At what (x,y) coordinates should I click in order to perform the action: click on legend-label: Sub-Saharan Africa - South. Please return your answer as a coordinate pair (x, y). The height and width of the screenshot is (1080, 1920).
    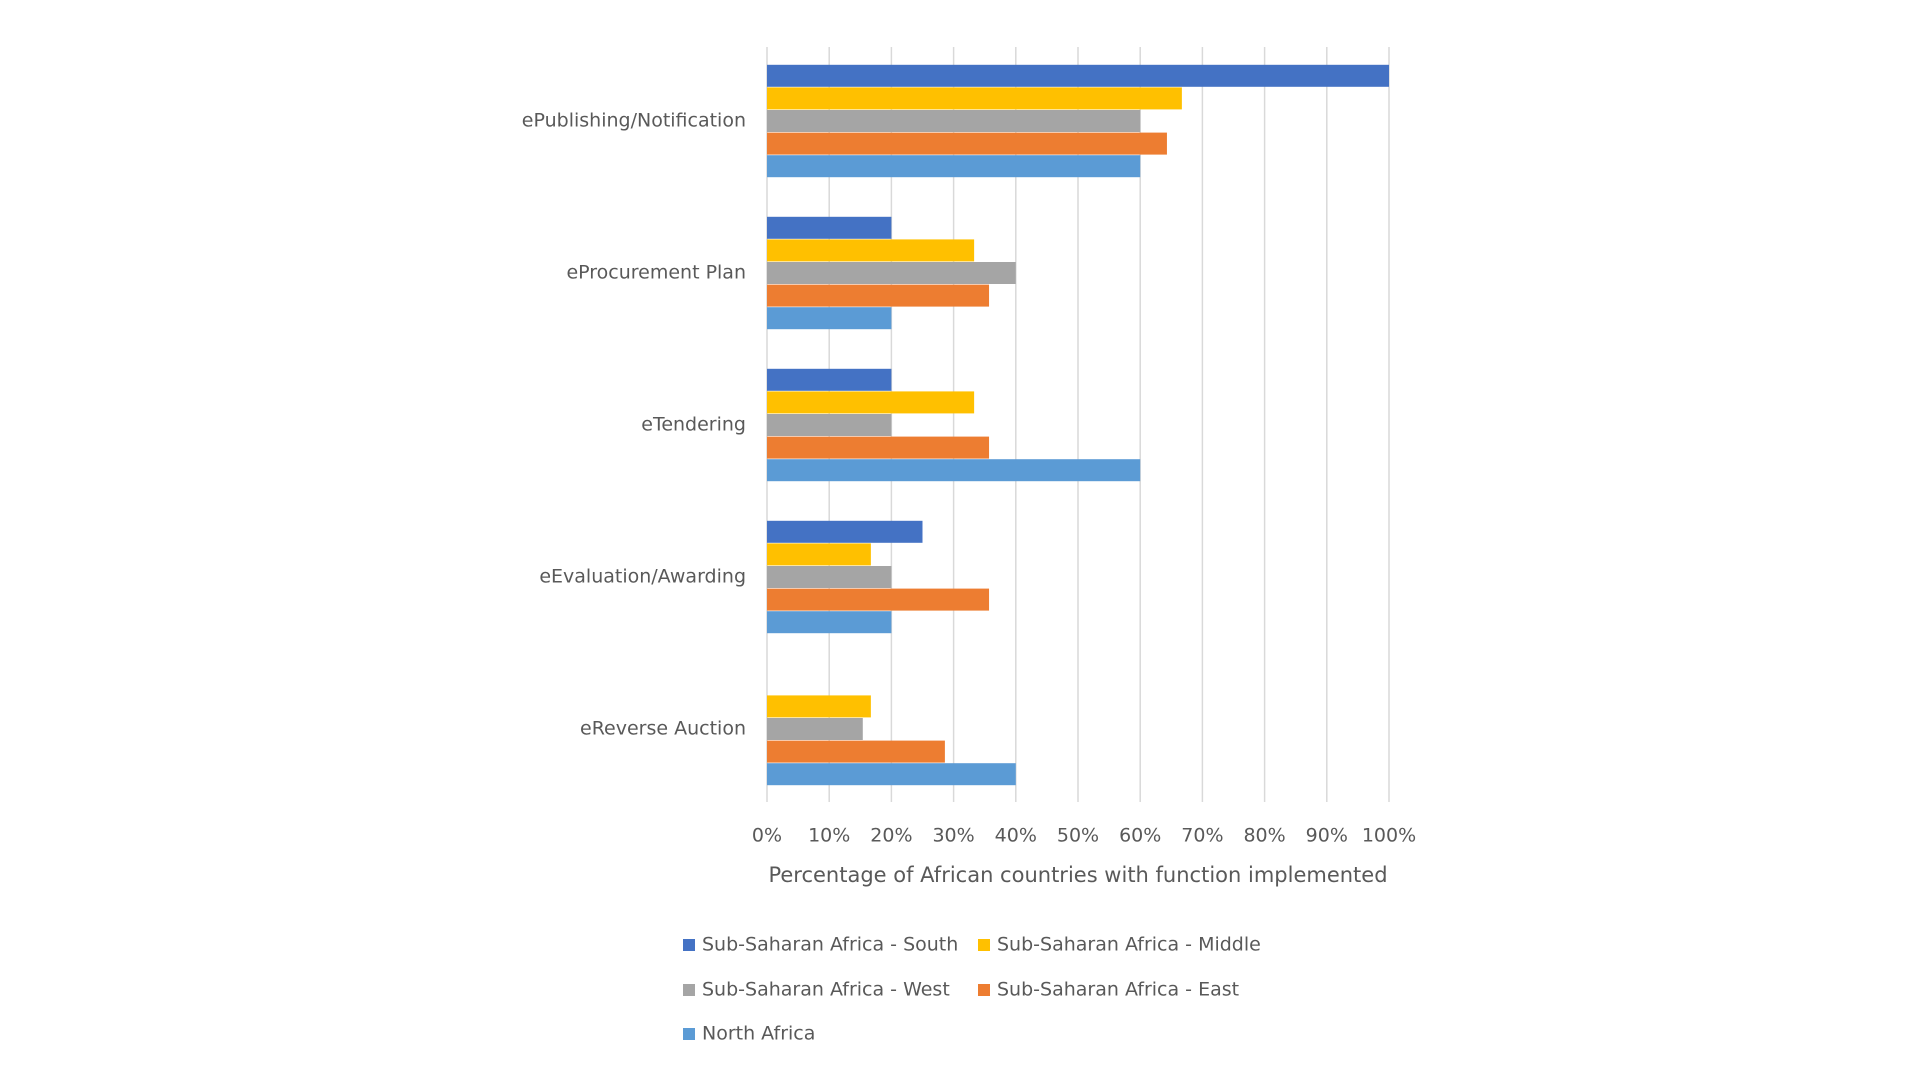
    Looking at the image, I should click on (830, 945).